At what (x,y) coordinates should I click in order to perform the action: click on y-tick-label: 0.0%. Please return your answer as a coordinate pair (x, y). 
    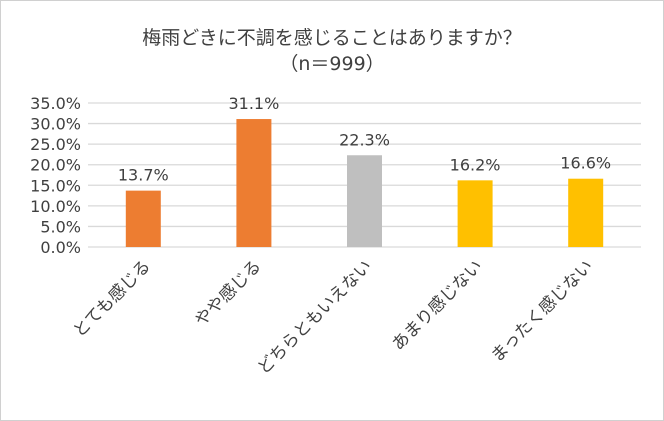
    Looking at the image, I should click on (60, 247).